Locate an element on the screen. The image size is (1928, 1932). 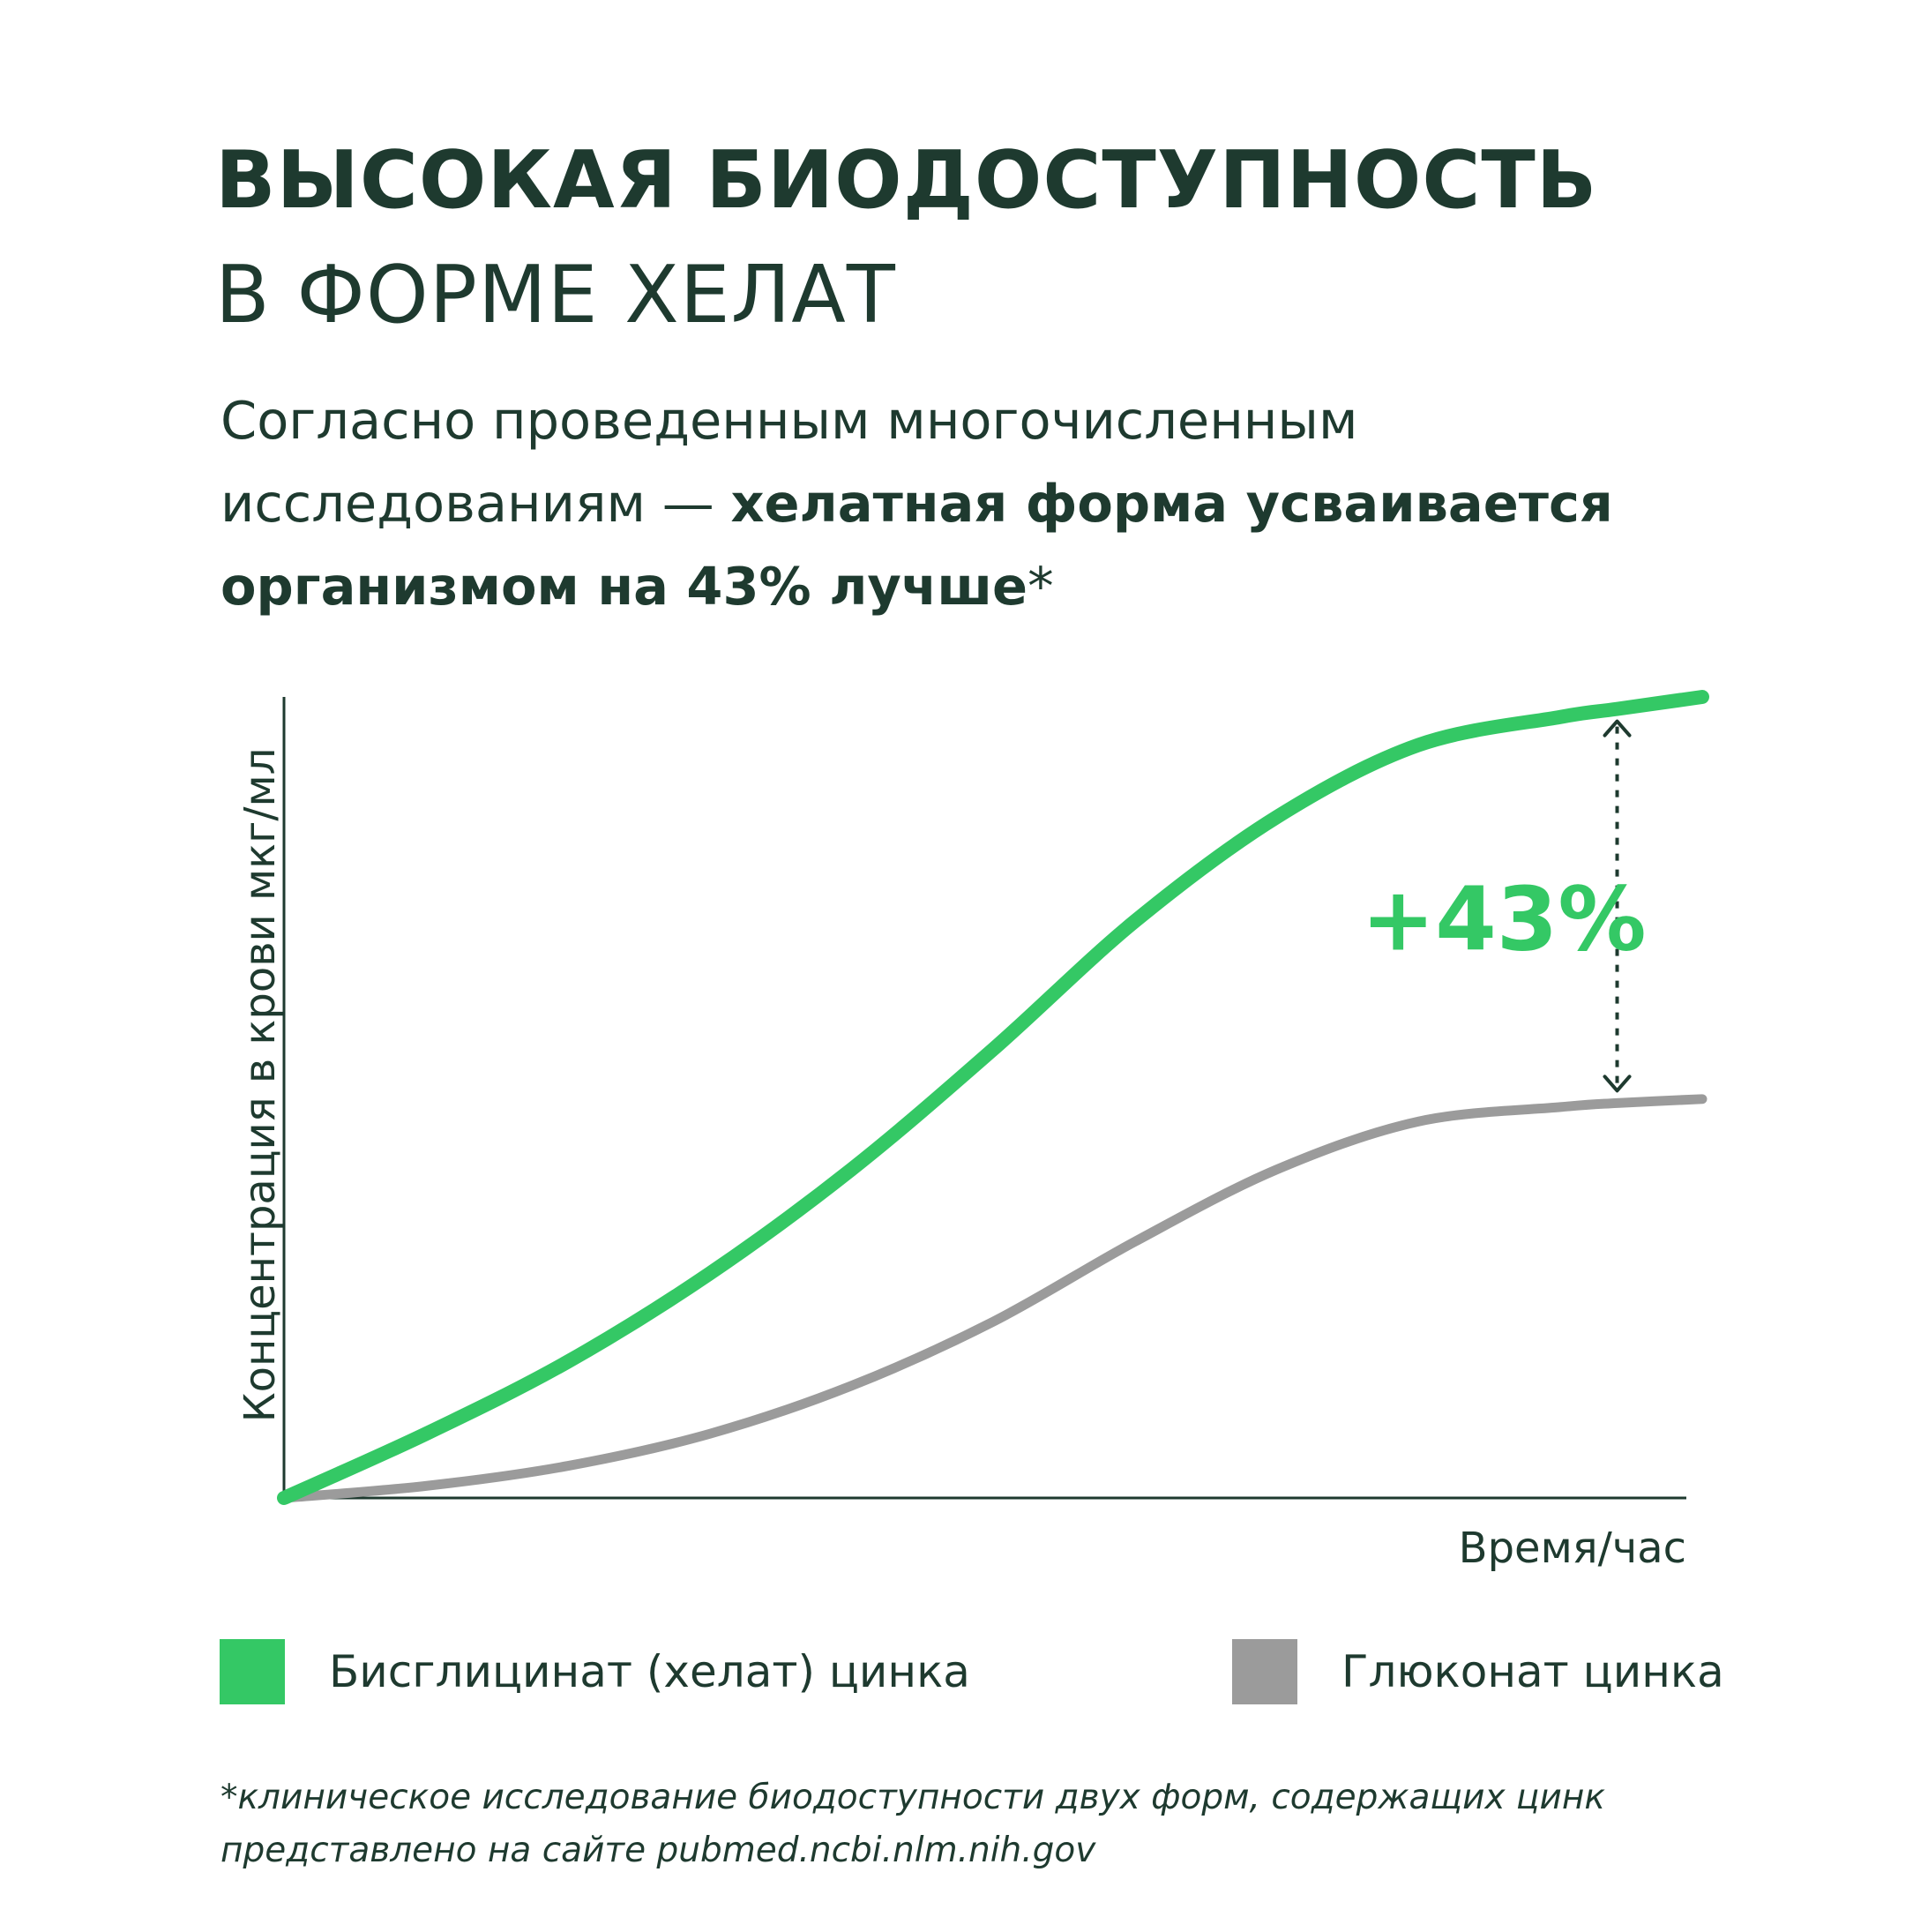
legend-label-gluconate: Глюконат цинка is located at coordinates (1532, 1672).